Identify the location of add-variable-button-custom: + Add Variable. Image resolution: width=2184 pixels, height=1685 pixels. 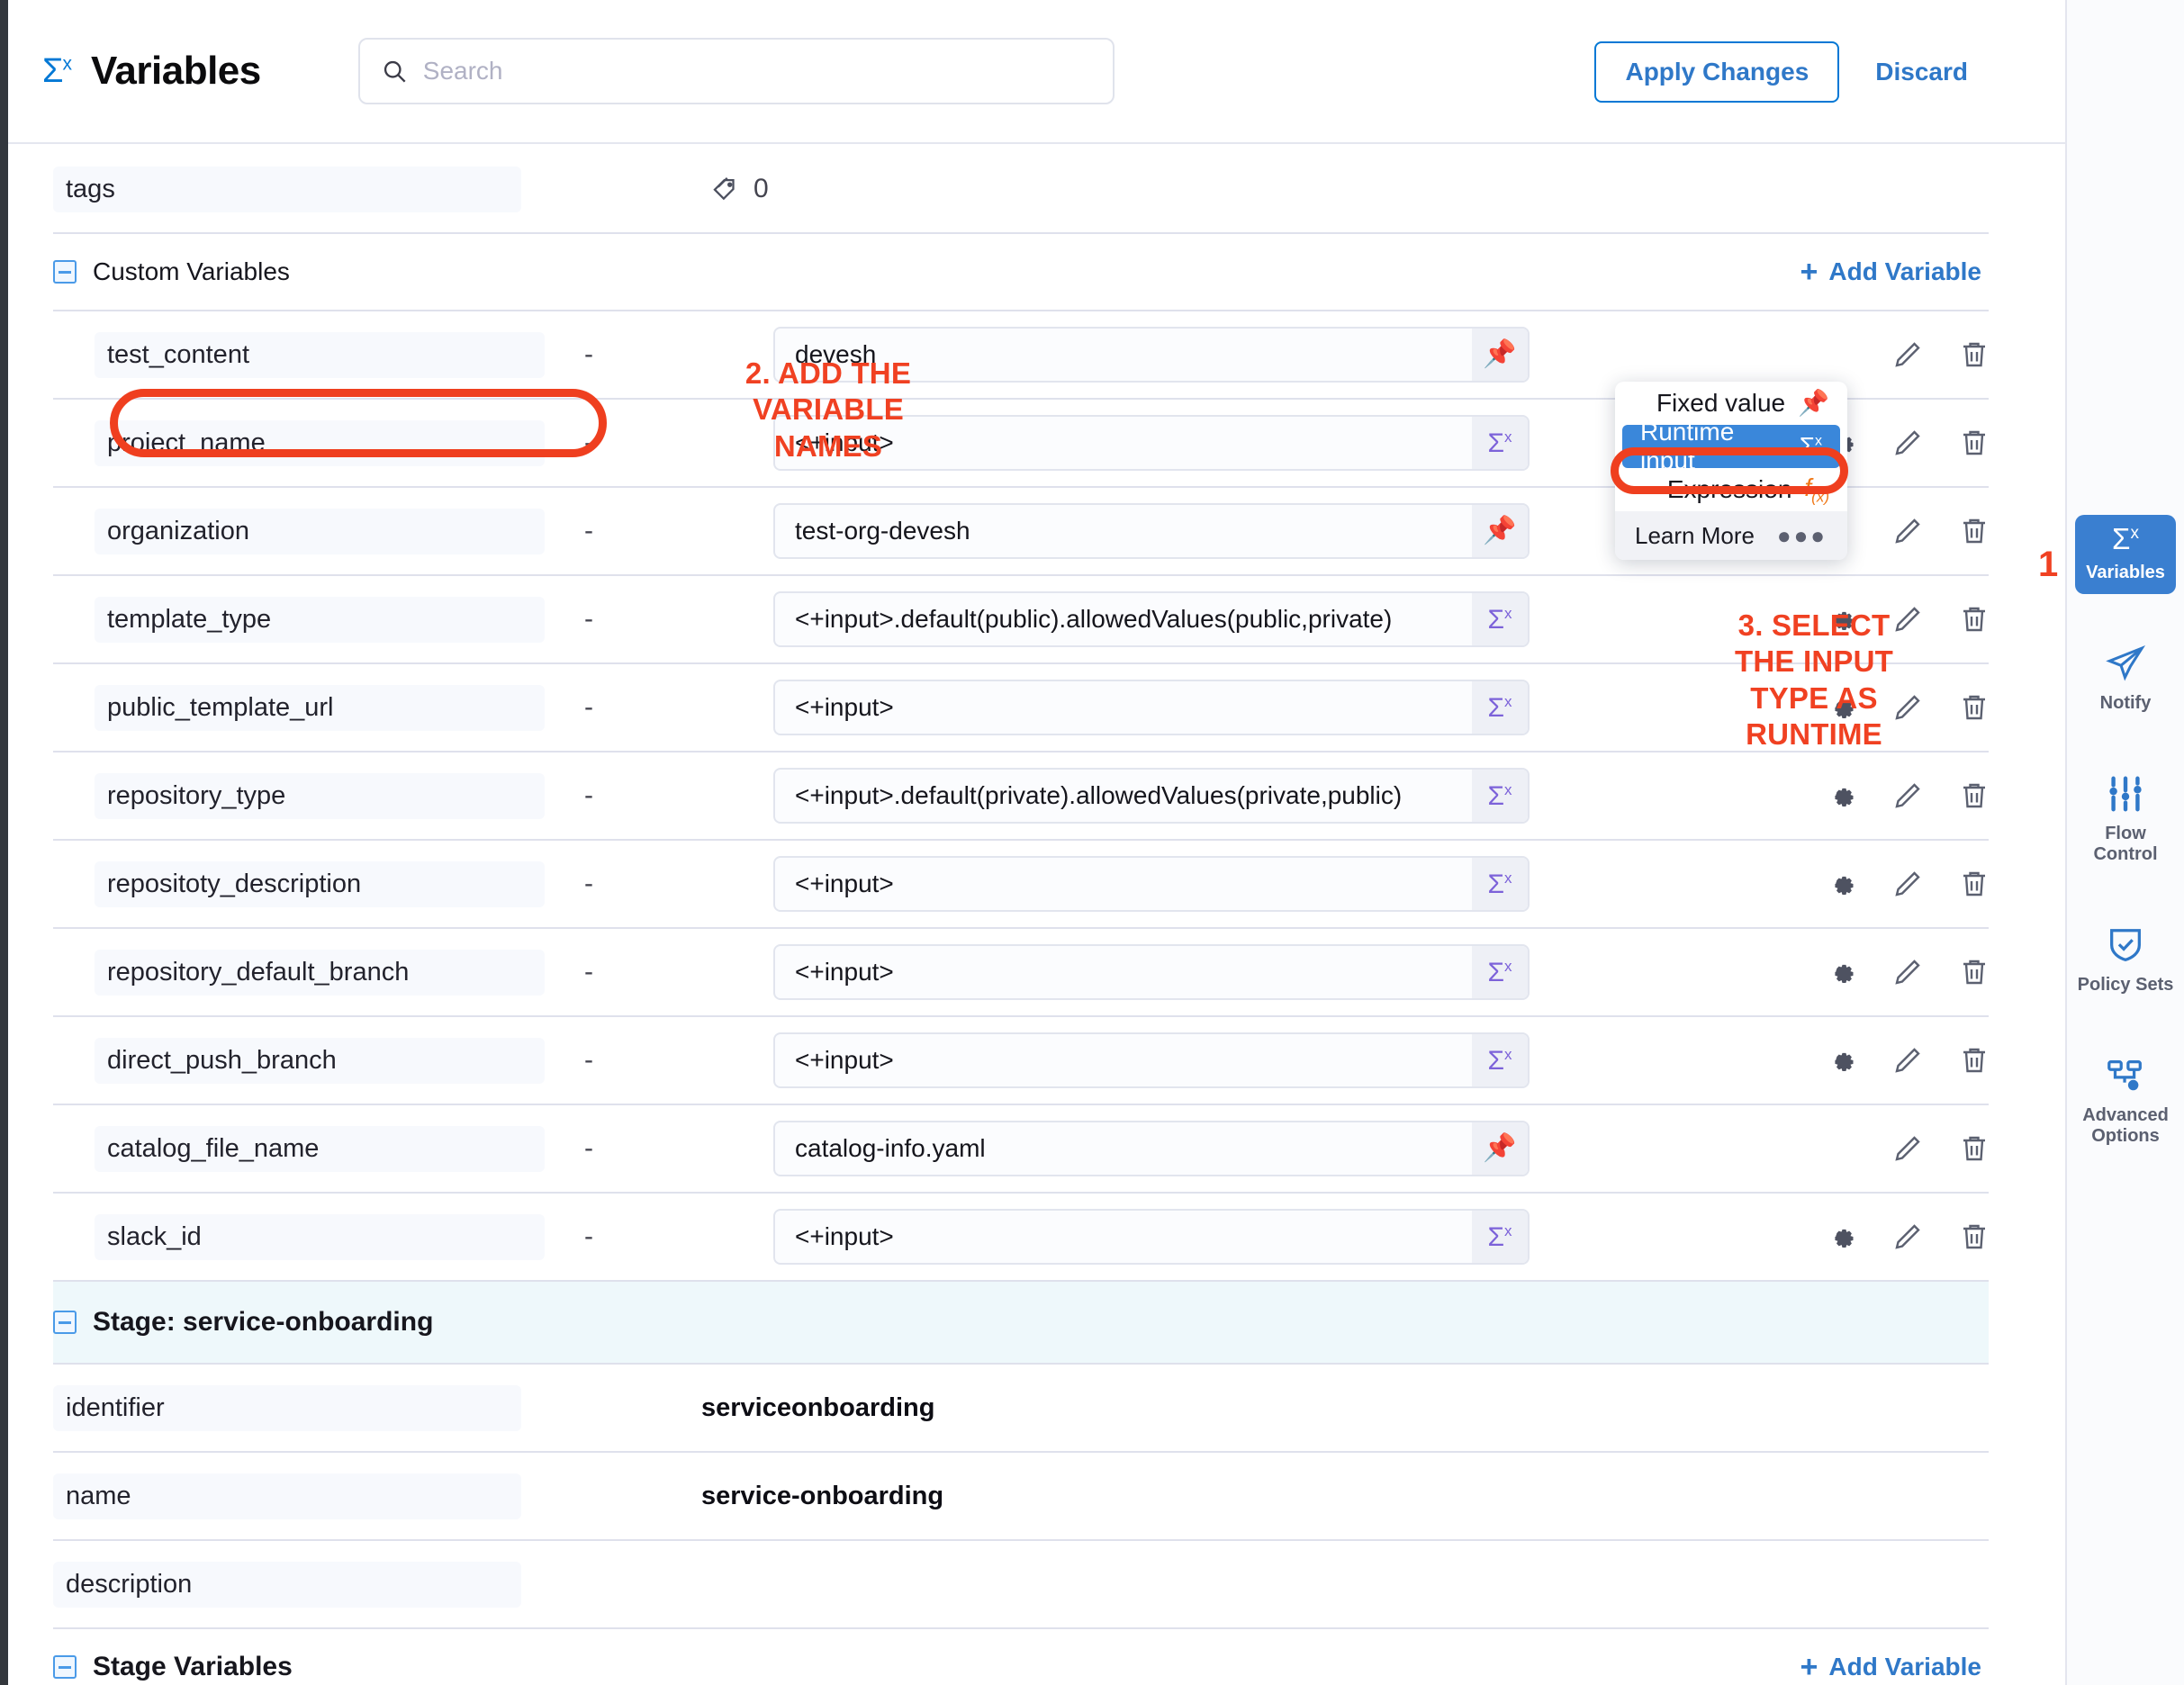
(1891, 272).